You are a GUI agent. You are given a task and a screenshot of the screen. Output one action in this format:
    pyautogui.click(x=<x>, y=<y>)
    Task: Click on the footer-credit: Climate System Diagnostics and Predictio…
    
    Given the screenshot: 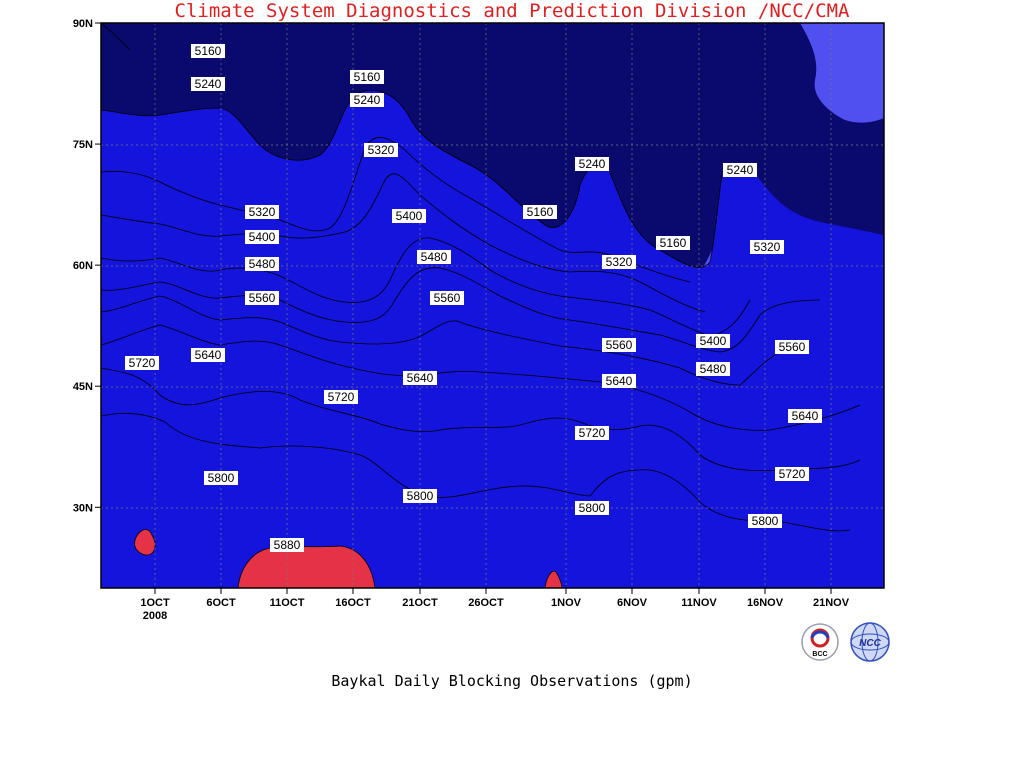 What is the action you would take?
    pyautogui.click(x=512, y=11)
    